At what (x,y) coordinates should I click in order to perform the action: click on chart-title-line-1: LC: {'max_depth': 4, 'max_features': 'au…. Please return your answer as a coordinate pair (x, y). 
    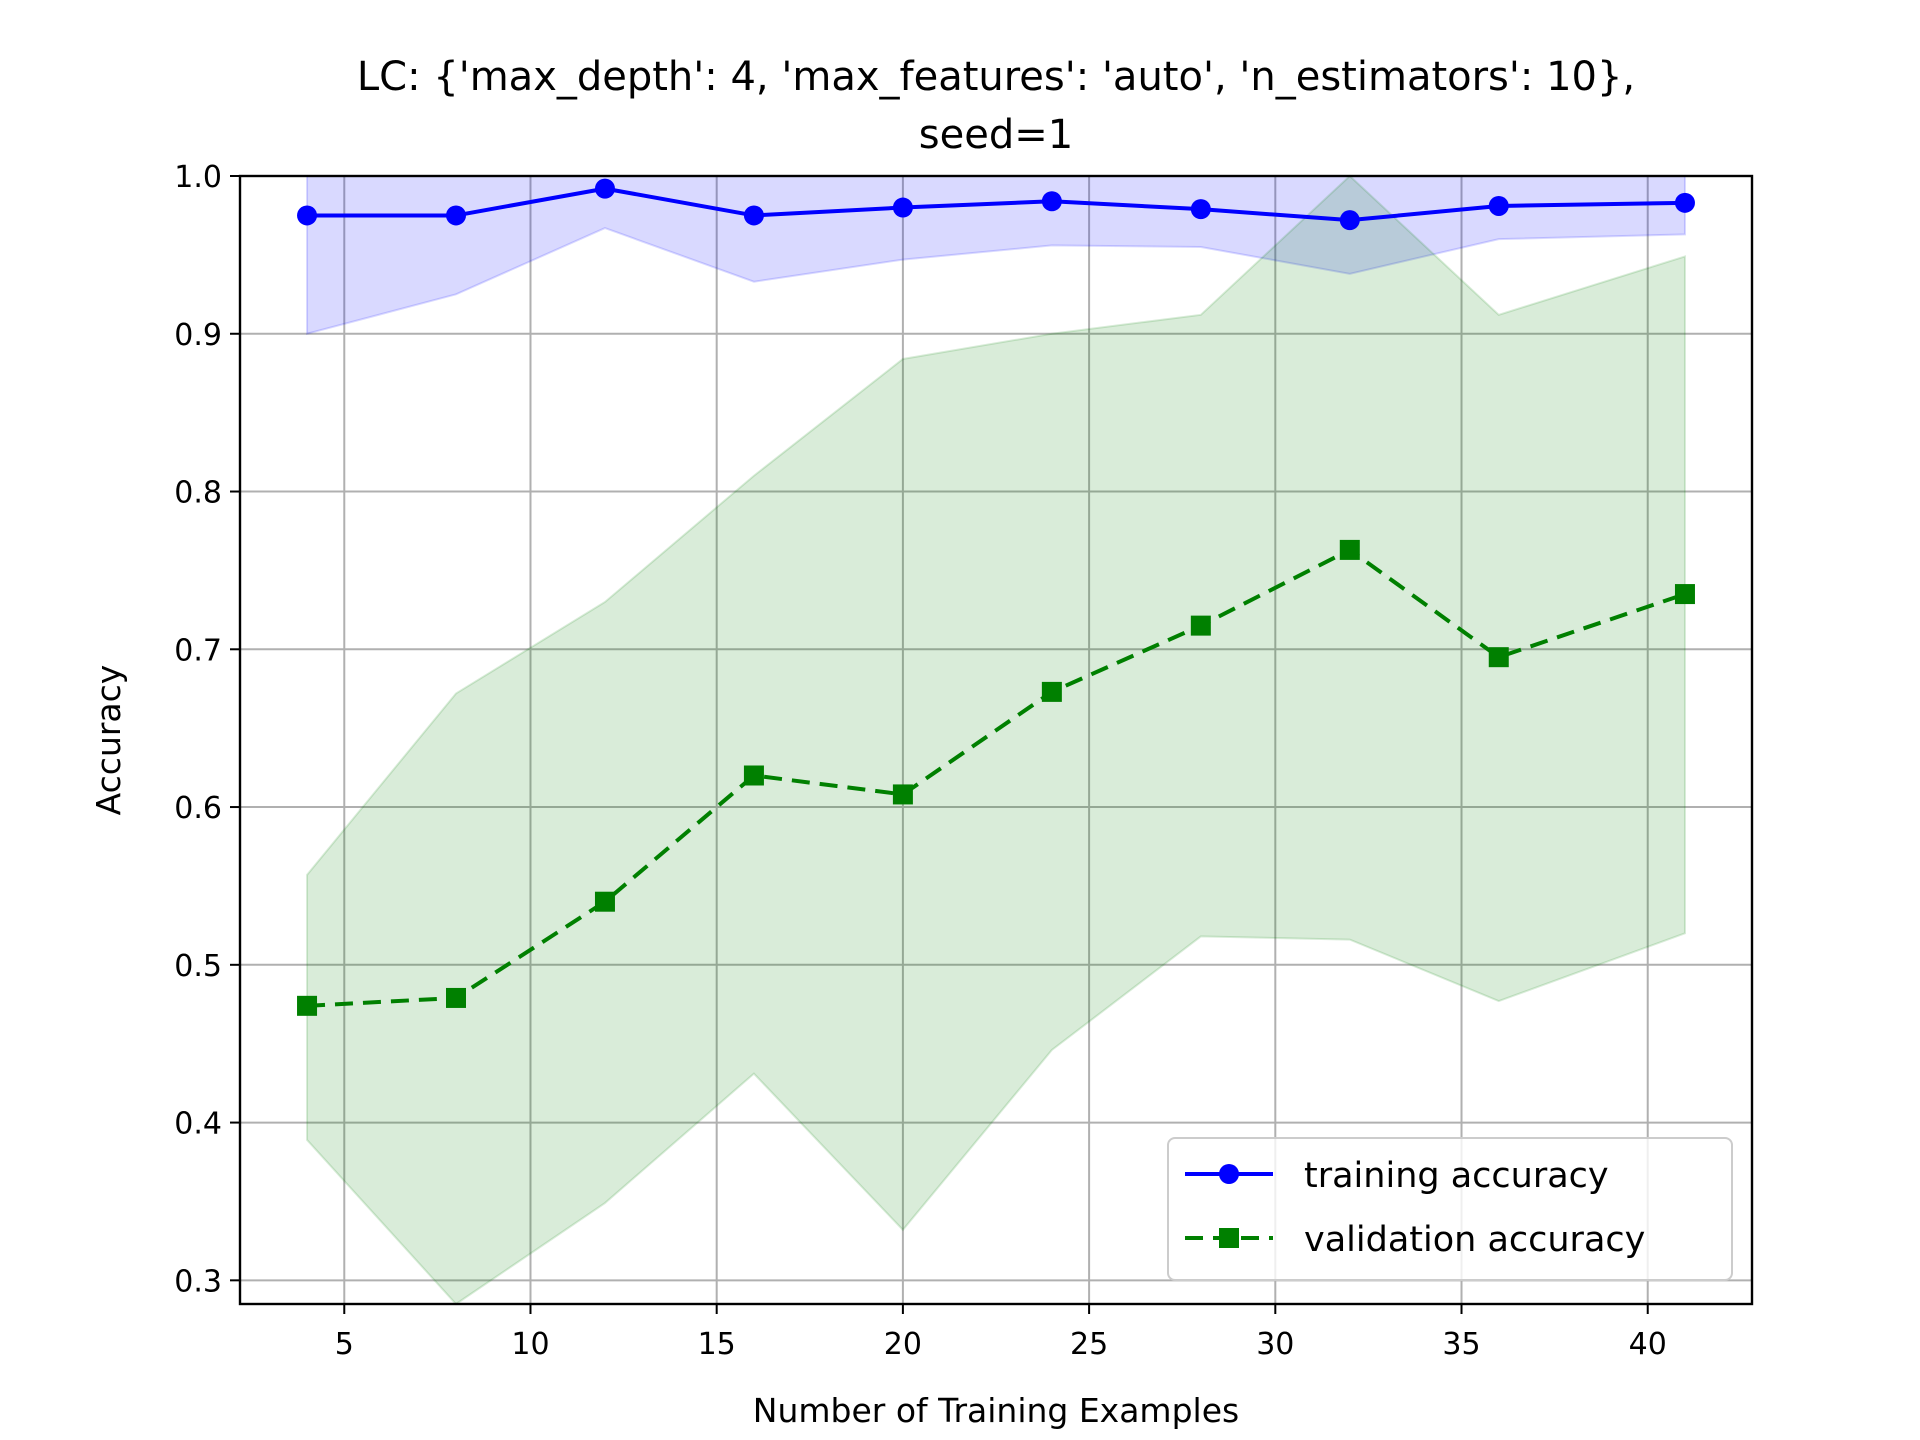
    Looking at the image, I should click on (996, 77).